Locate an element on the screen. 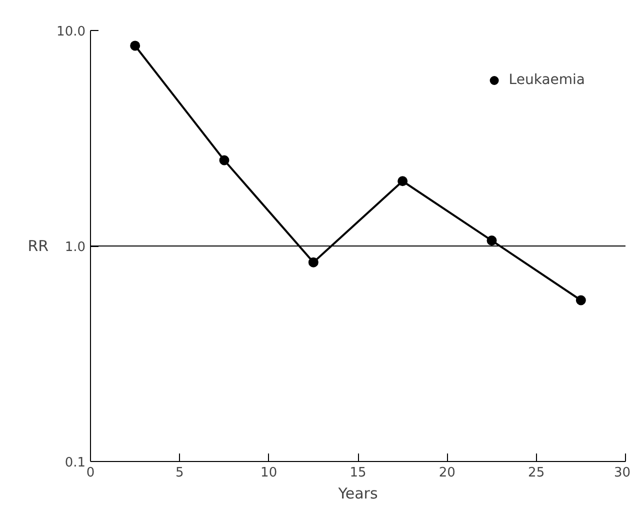 The width and height of the screenshot is (641, 513). x-tick-label: 5 is located at coordinates (180, 473).